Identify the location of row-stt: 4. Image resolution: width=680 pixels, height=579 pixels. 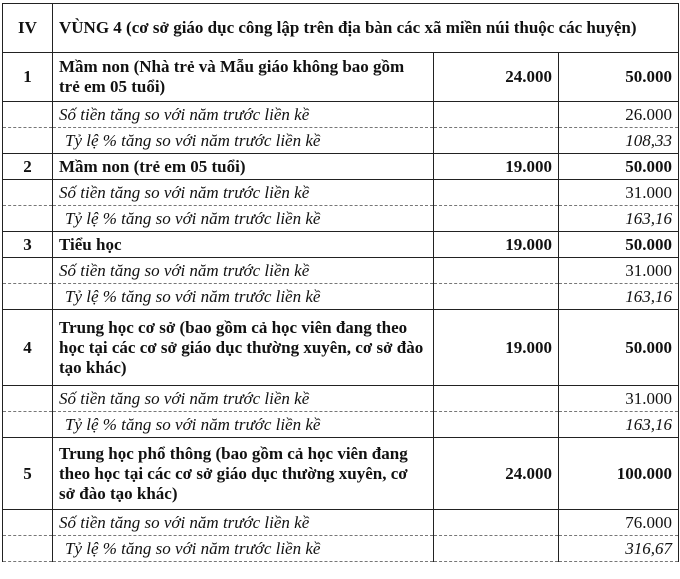
(27, 347).